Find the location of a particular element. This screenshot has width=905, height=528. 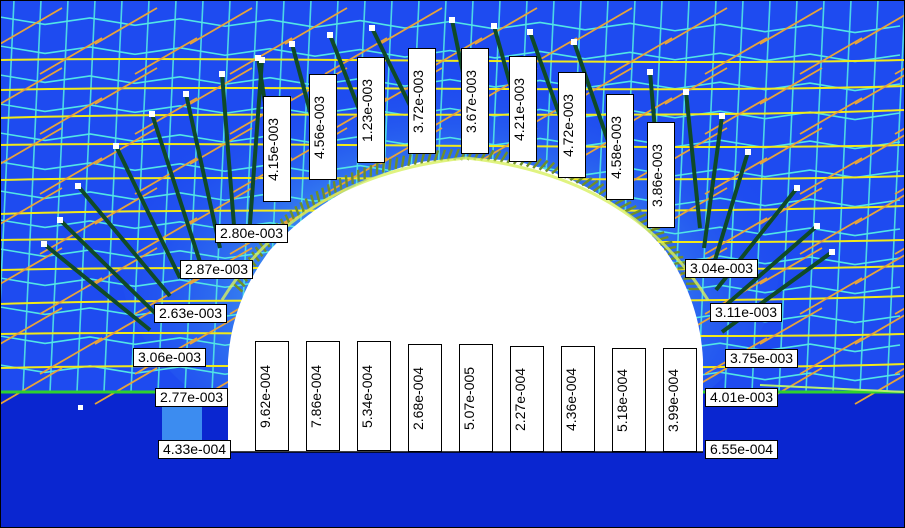

right-boundary-line is located at coordinates (832, 388).